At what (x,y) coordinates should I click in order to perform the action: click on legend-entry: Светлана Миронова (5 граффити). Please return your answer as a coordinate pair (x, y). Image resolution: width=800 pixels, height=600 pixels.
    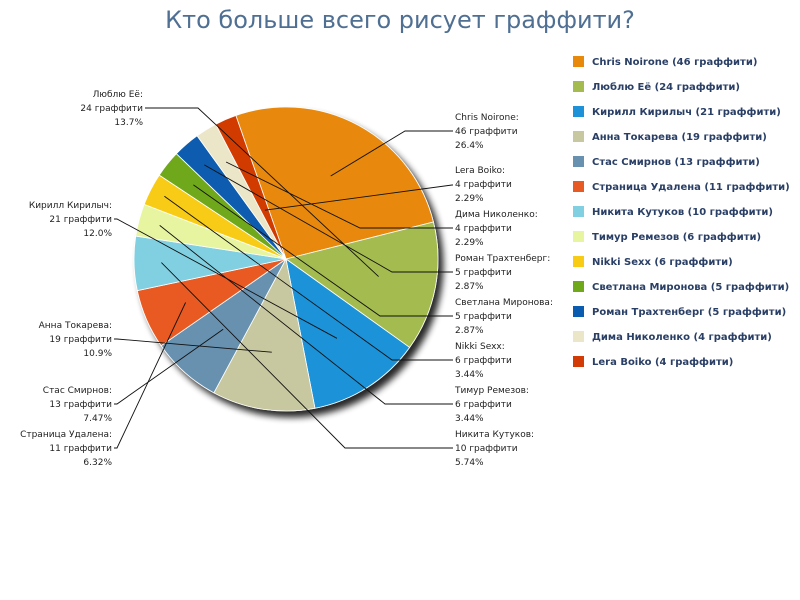
    Looking at the image, I should click on (690, 287).